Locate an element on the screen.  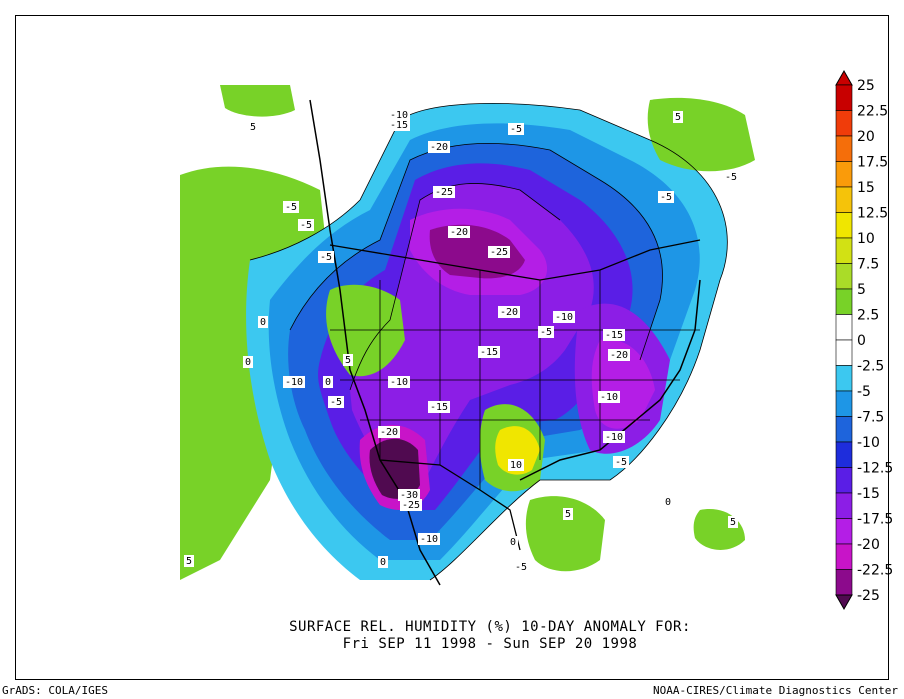
contour-label: -25 is located at coordinates (444, 192).